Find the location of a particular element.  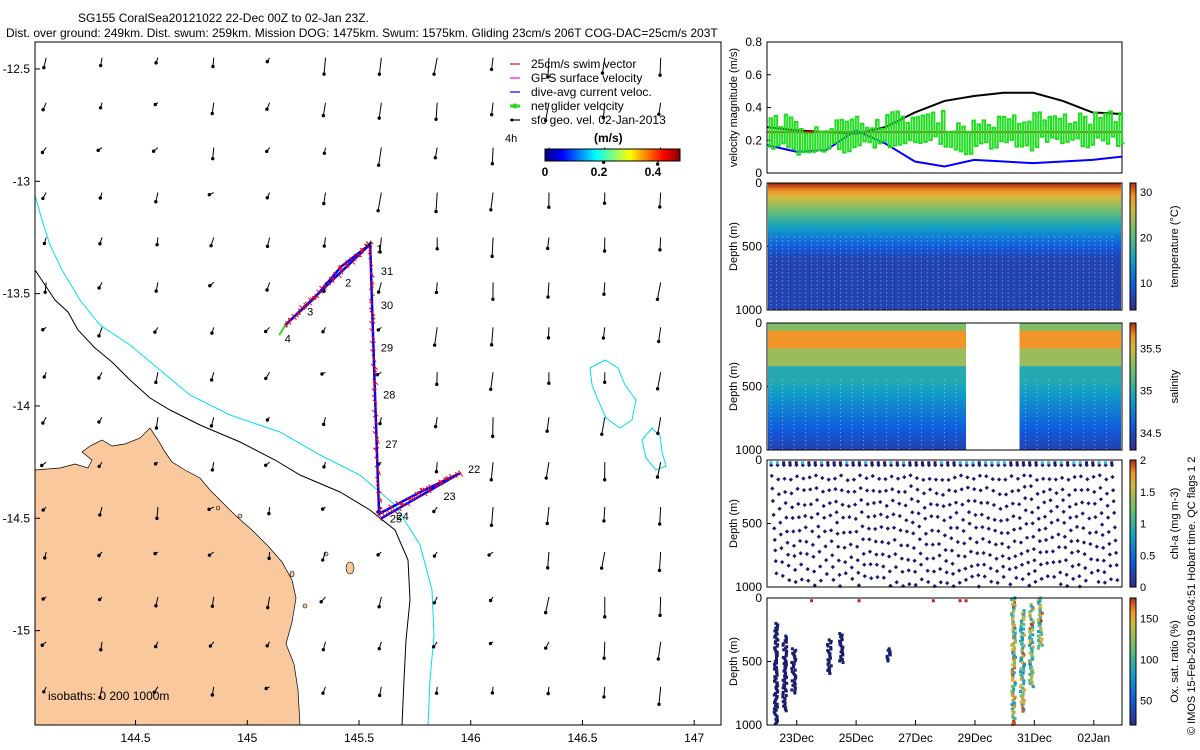

chla-surface-point is located at coordinates (935, 463).